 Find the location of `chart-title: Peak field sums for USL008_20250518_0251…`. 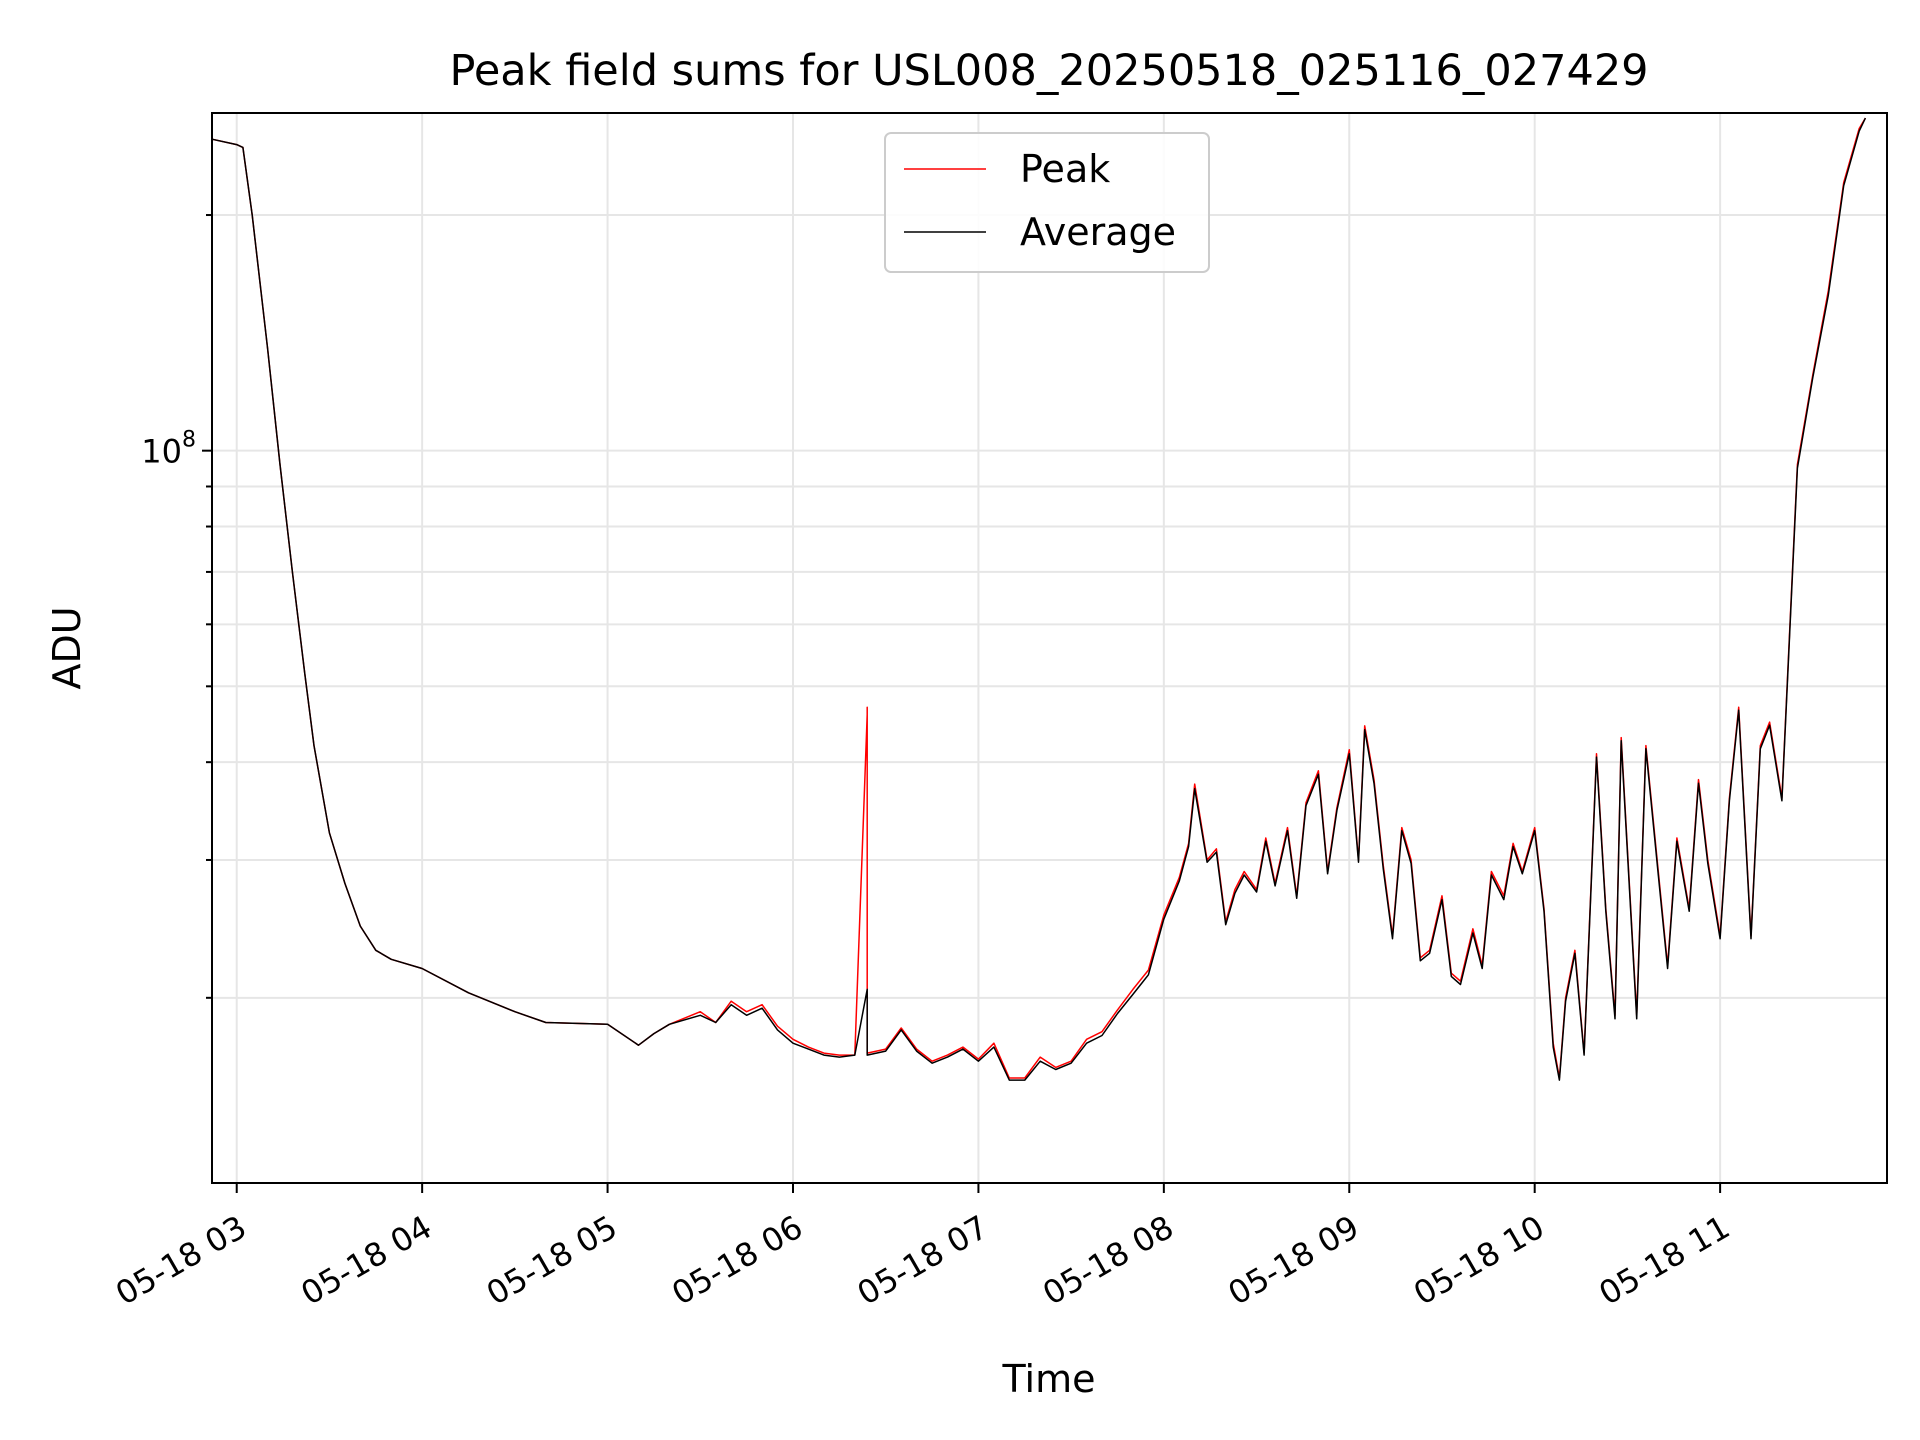

chart-title: Peak field sums for USL008_20250518_0251… is located at coordinates (1048, 71).